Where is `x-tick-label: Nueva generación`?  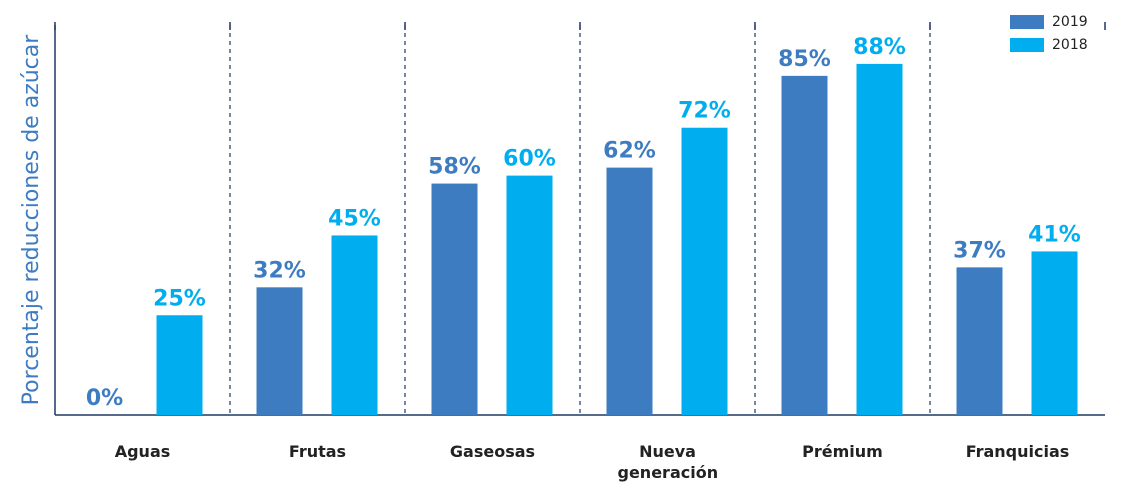
x-tick-label: Nueva generación is located at coordinates (668, 462).